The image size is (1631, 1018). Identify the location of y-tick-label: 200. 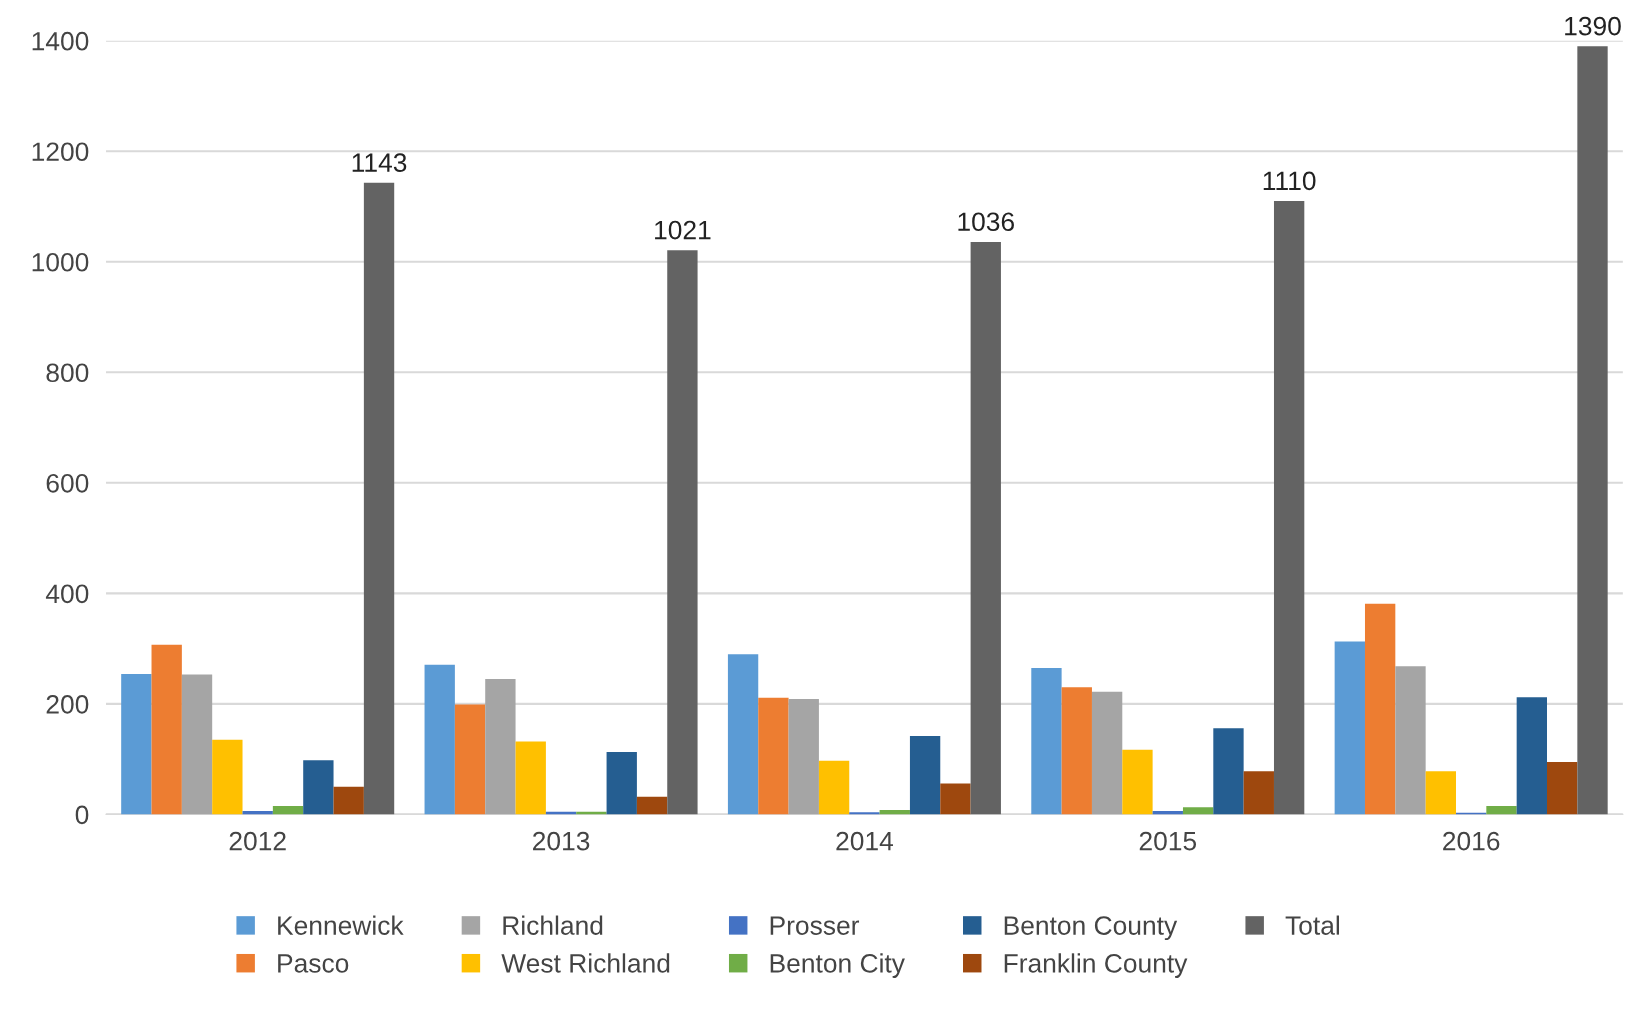
(67, 704).